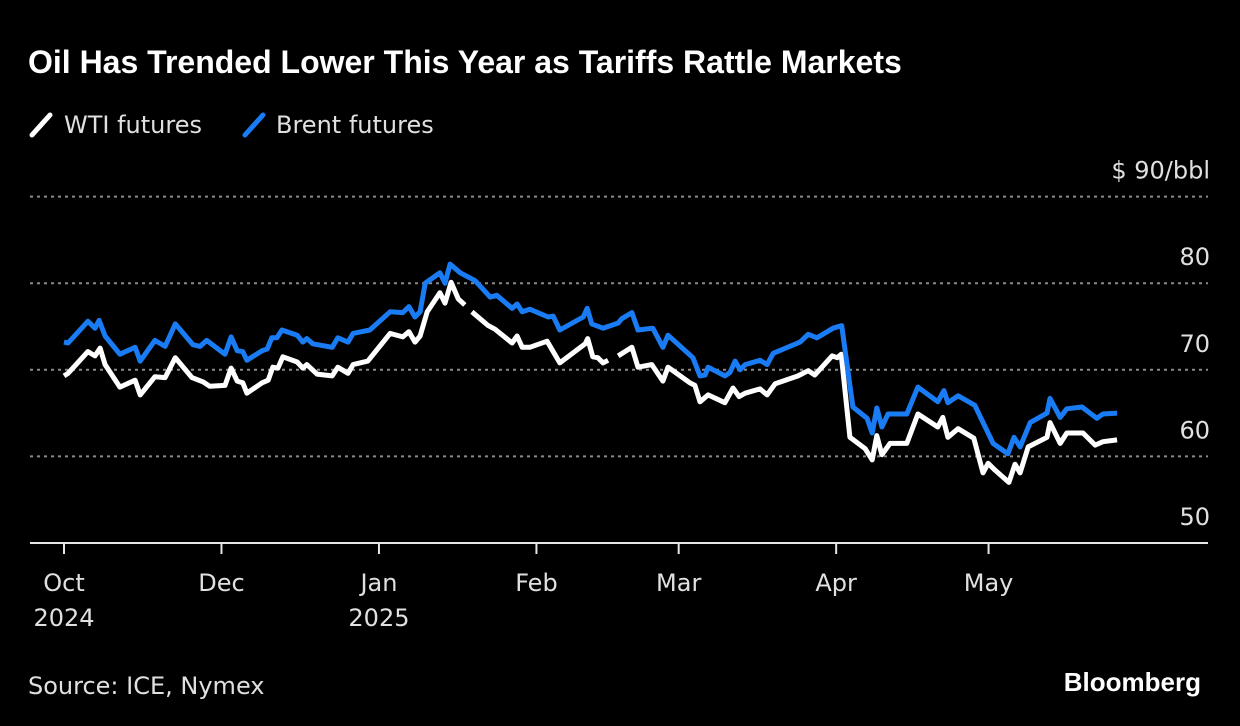  Describe the element at coordinates (678, 583) in the screenshot. I see `x-tick-label: Mar` at that location.